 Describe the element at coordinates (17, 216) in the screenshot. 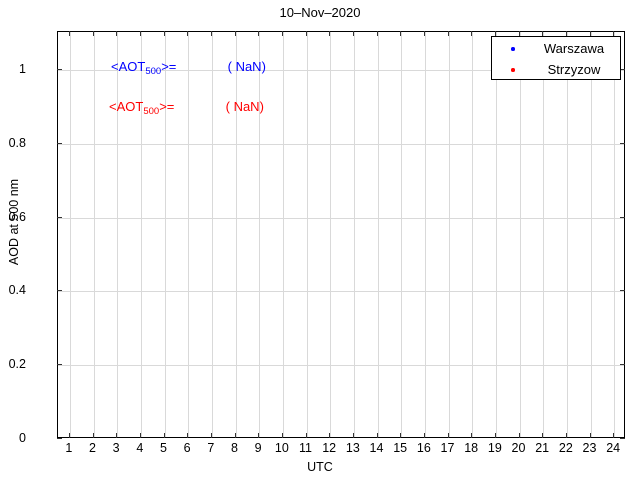

I see `y-tick-label: 0.6` at that location.